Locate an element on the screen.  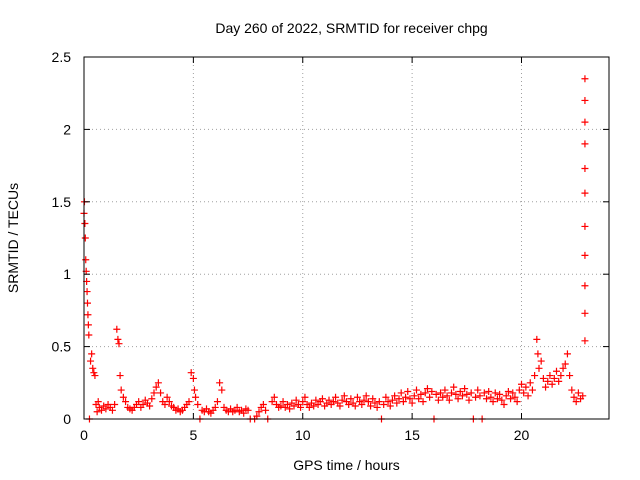
x-tick-label: 5 is located at coordinates (193, 435).